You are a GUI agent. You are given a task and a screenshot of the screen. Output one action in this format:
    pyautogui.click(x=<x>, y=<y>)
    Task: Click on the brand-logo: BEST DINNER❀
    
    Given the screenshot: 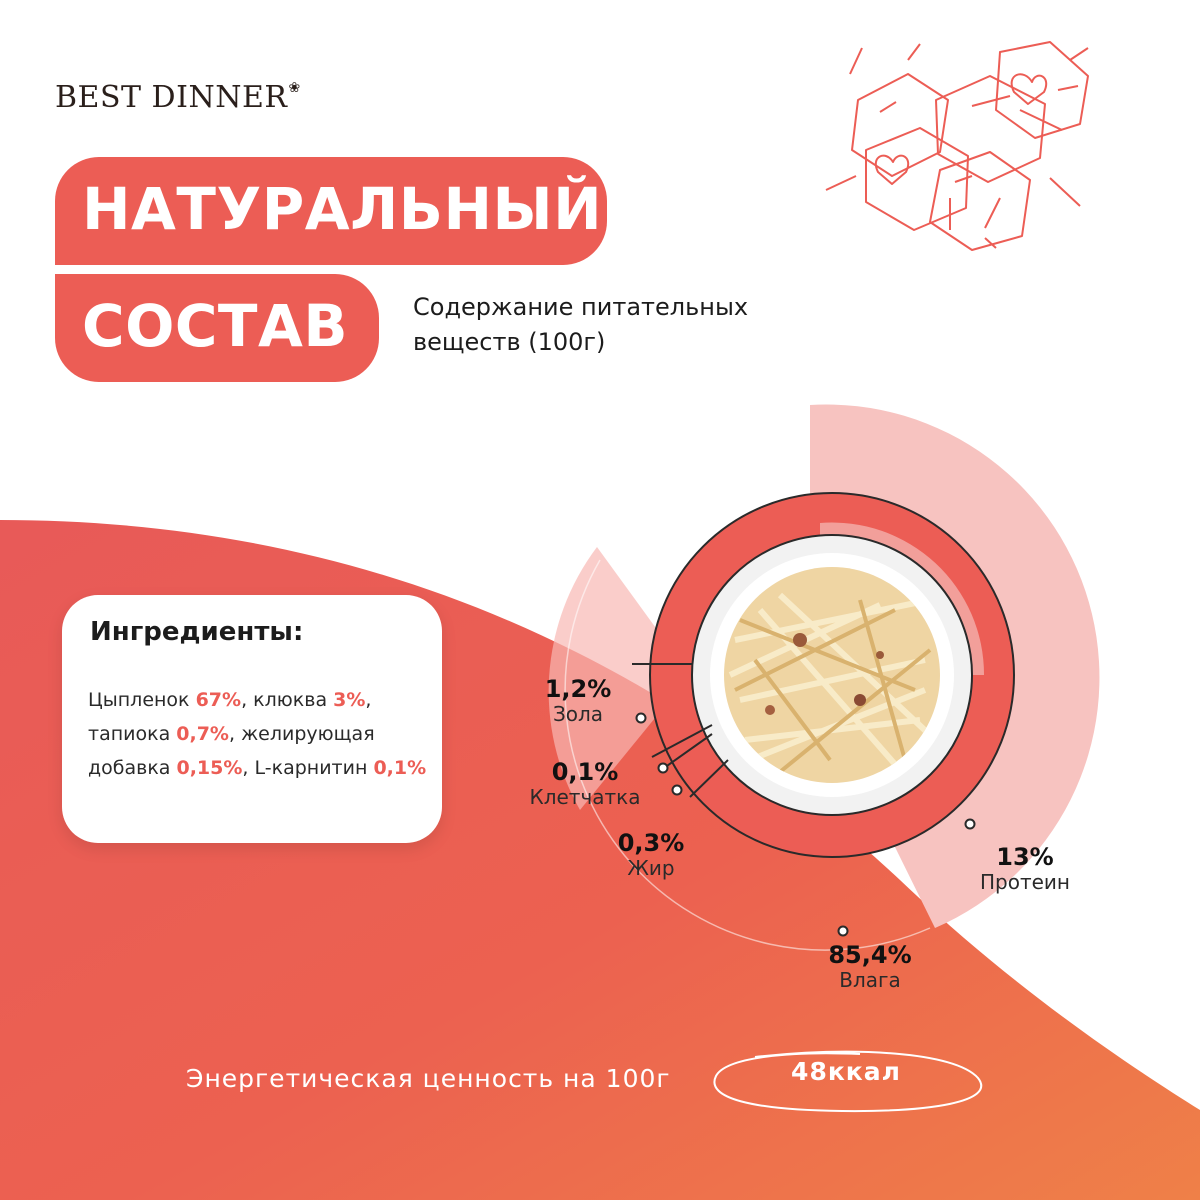 What is the action you would take?
    pyautogui.click(x=178, y=97)
    